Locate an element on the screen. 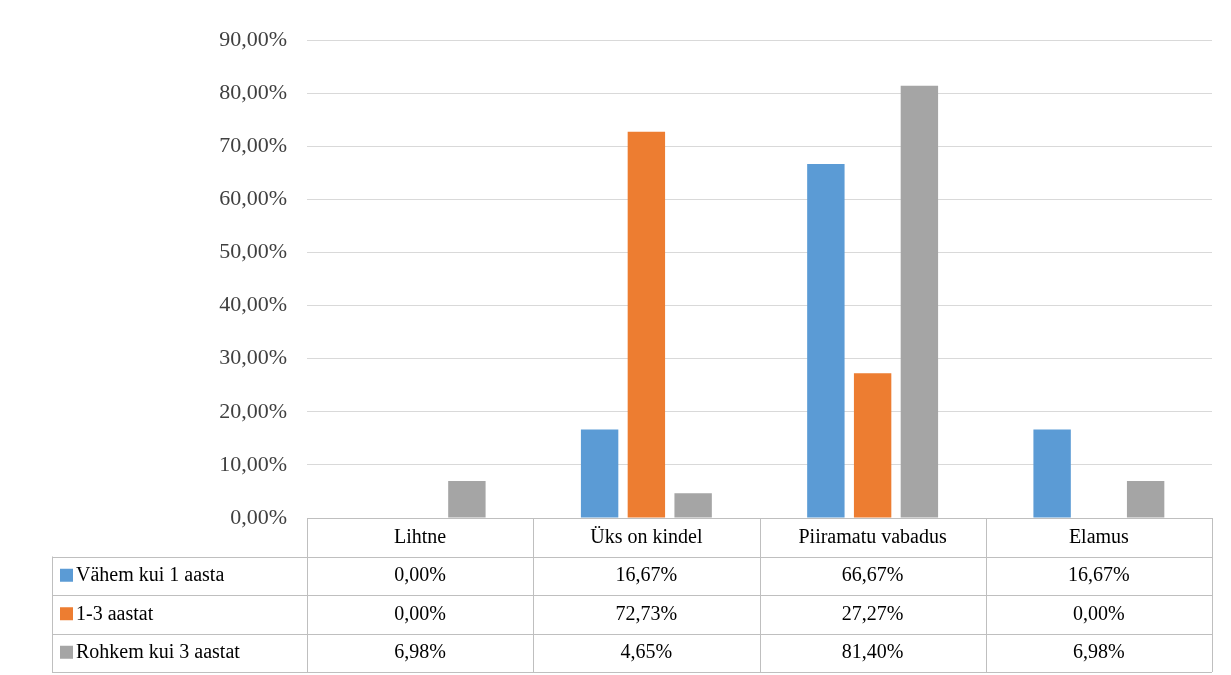 This screenshot has height=675, width=1231. x-tick-label: Elamus is located at coordinates (1099, 536).